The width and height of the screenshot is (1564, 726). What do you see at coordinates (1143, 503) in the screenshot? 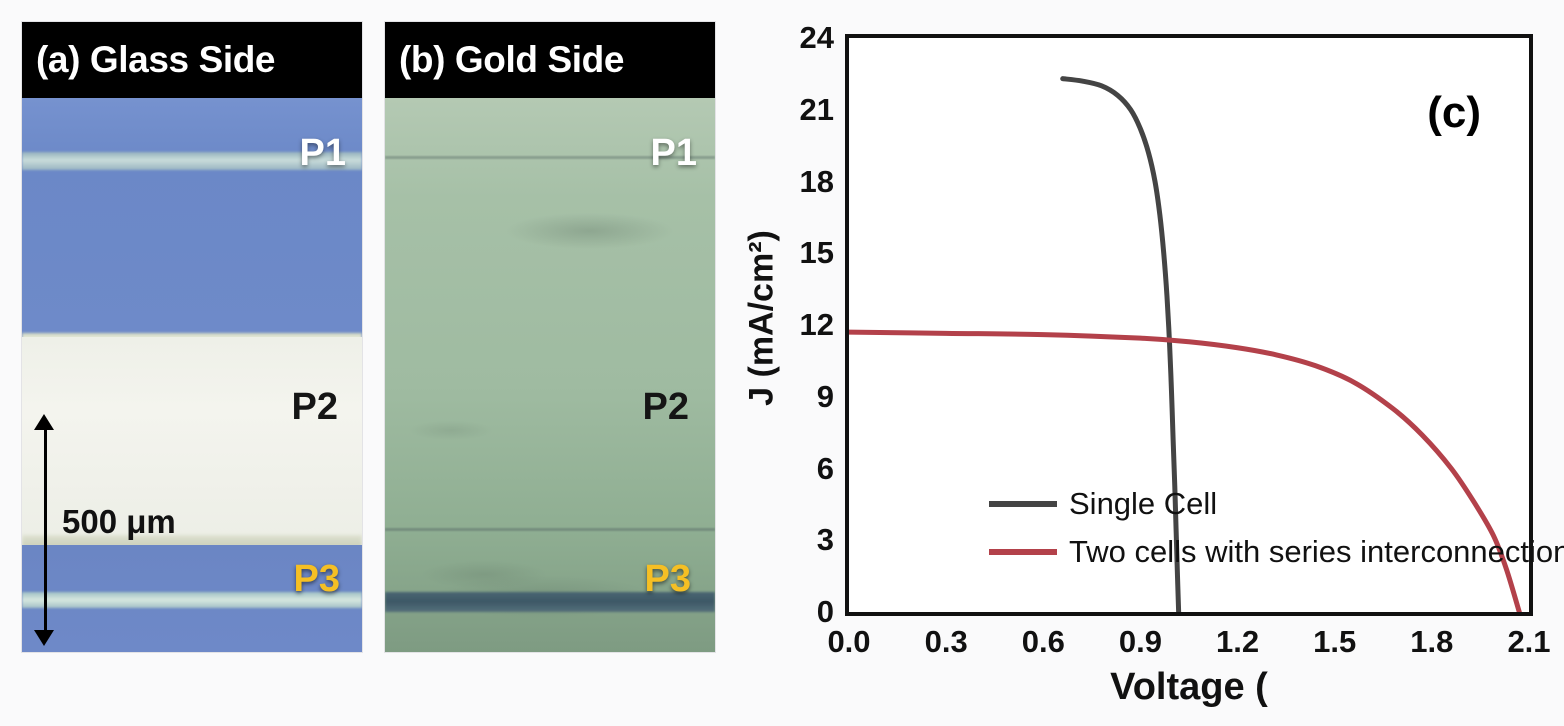
I see `legend-label-single-cell: Single Cell` at bounding box center [1143, 503].